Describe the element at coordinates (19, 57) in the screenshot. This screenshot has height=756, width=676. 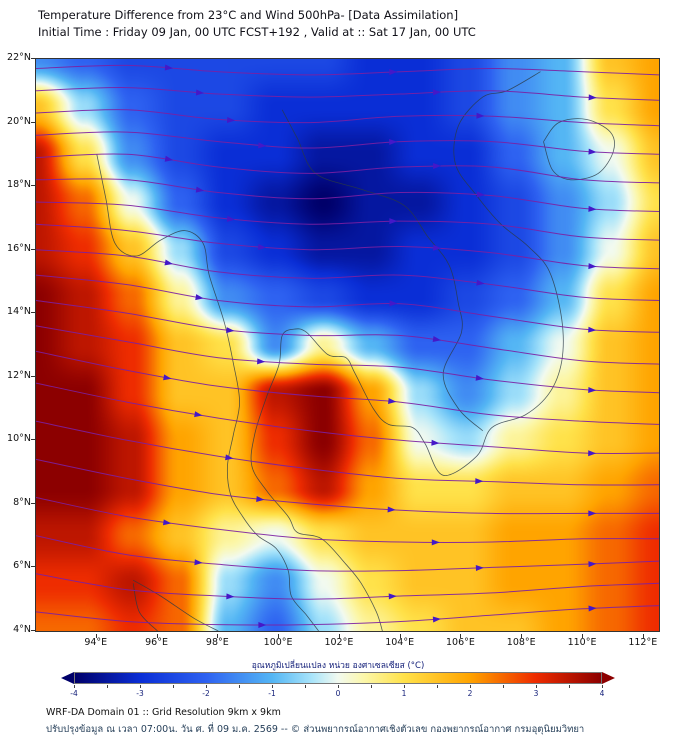
I see `lat-tick-label: 22°N` at that location.